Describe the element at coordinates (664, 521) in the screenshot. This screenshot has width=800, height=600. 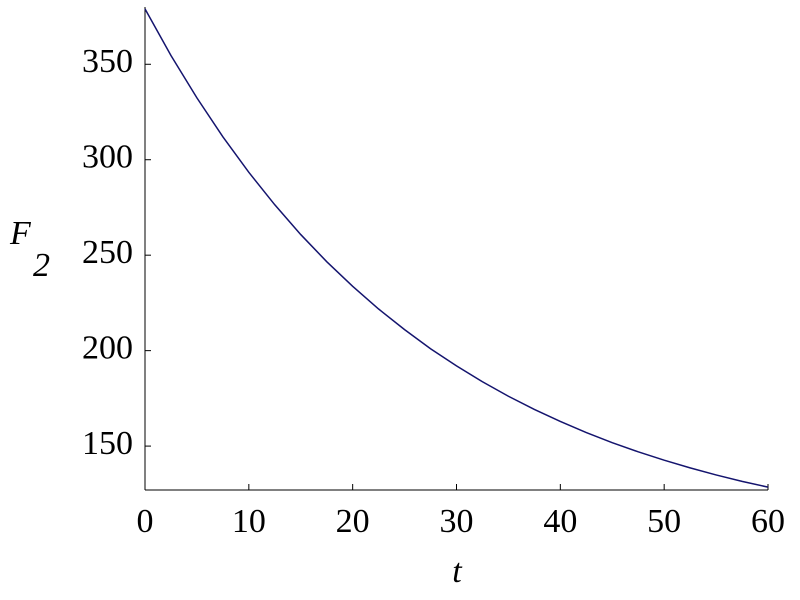
I see `x-tick-label: 50` at that location.